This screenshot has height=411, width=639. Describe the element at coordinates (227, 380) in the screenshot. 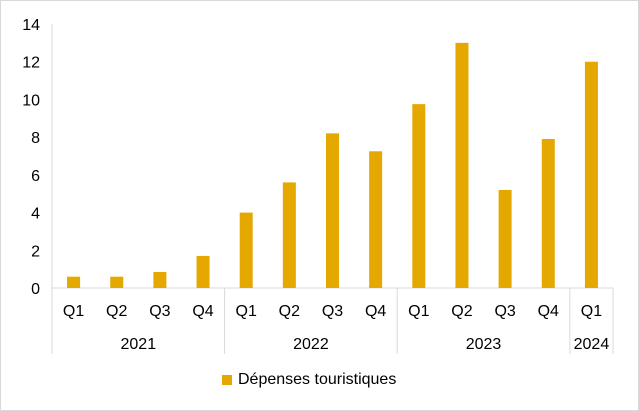

I see `legend-swatch` at that location.